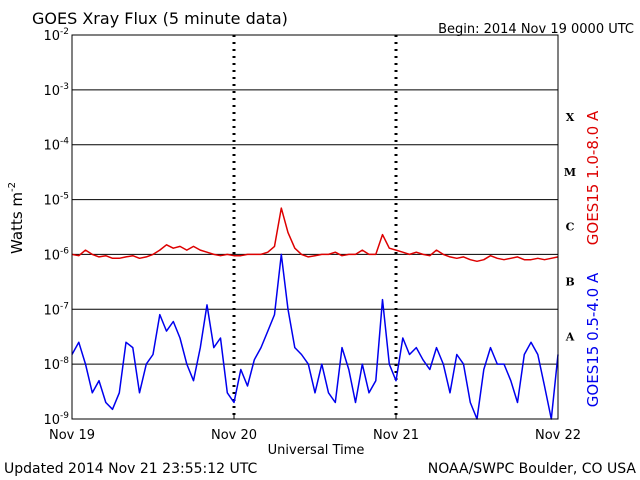 This screenshot has width=640, height=480. I want to click on flare-class-m: M, so click(570, 172).